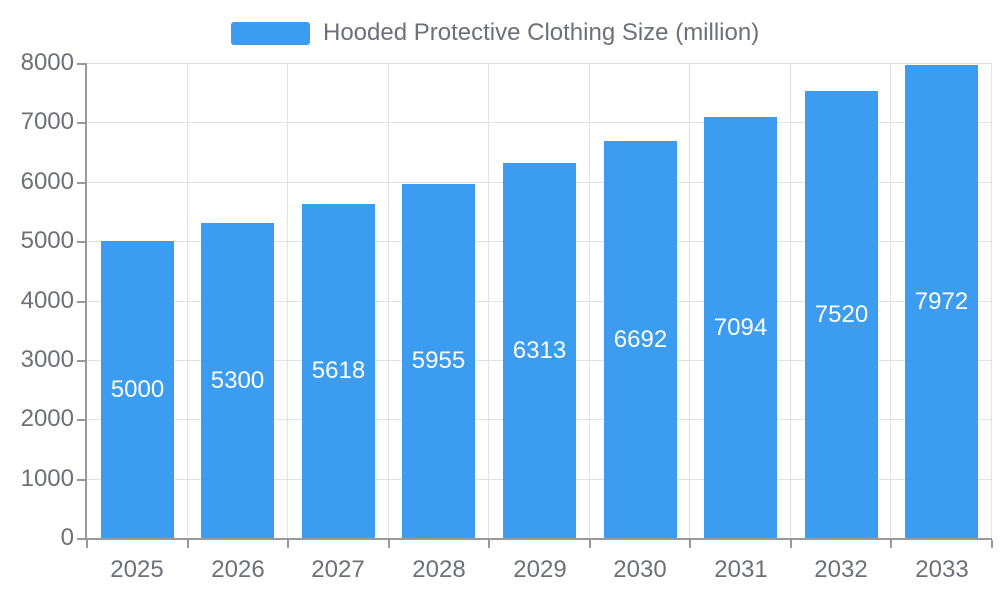  I want to click on bar: 6692, so click(640, 339).